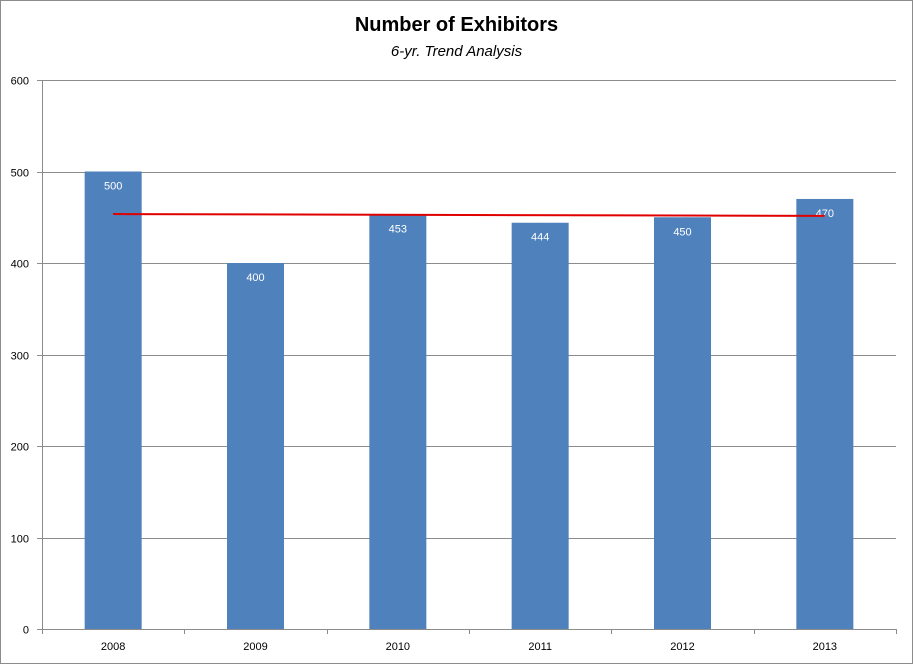  What do you see at coordinates (113, 187) in the screenshot?
I see `data-label-2008: 500` at bounding box center [113, 187].